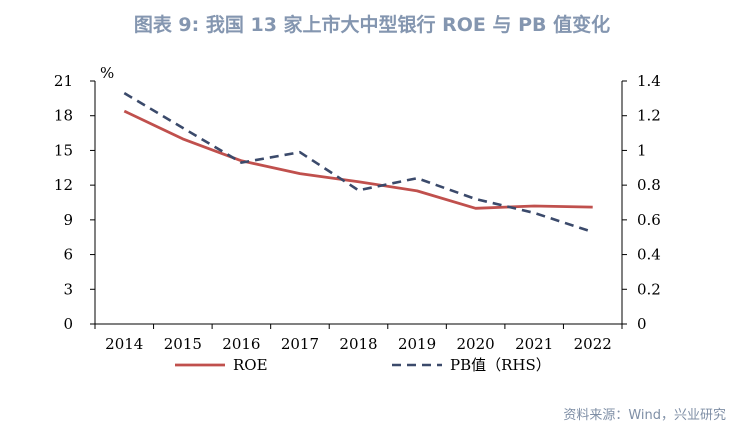 Image resolution: width=744 pixels, height=435 pixels. I want to click on right-tick-label: 1, so click(642, 150).